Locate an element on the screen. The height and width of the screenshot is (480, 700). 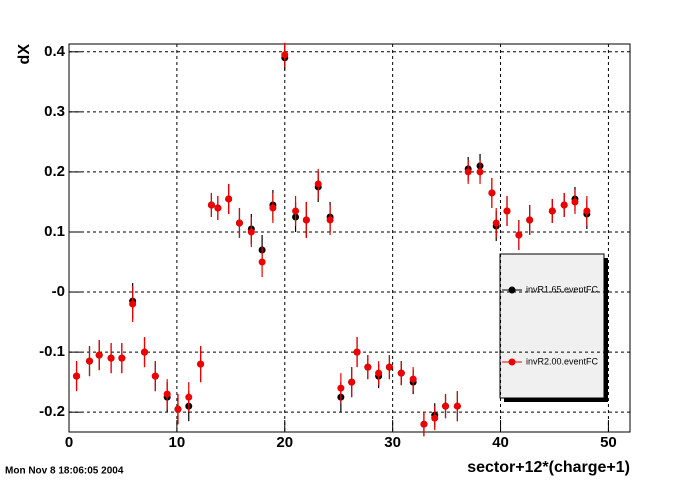
y-tick-label: 0.4 is located at coordinates (55, 51).